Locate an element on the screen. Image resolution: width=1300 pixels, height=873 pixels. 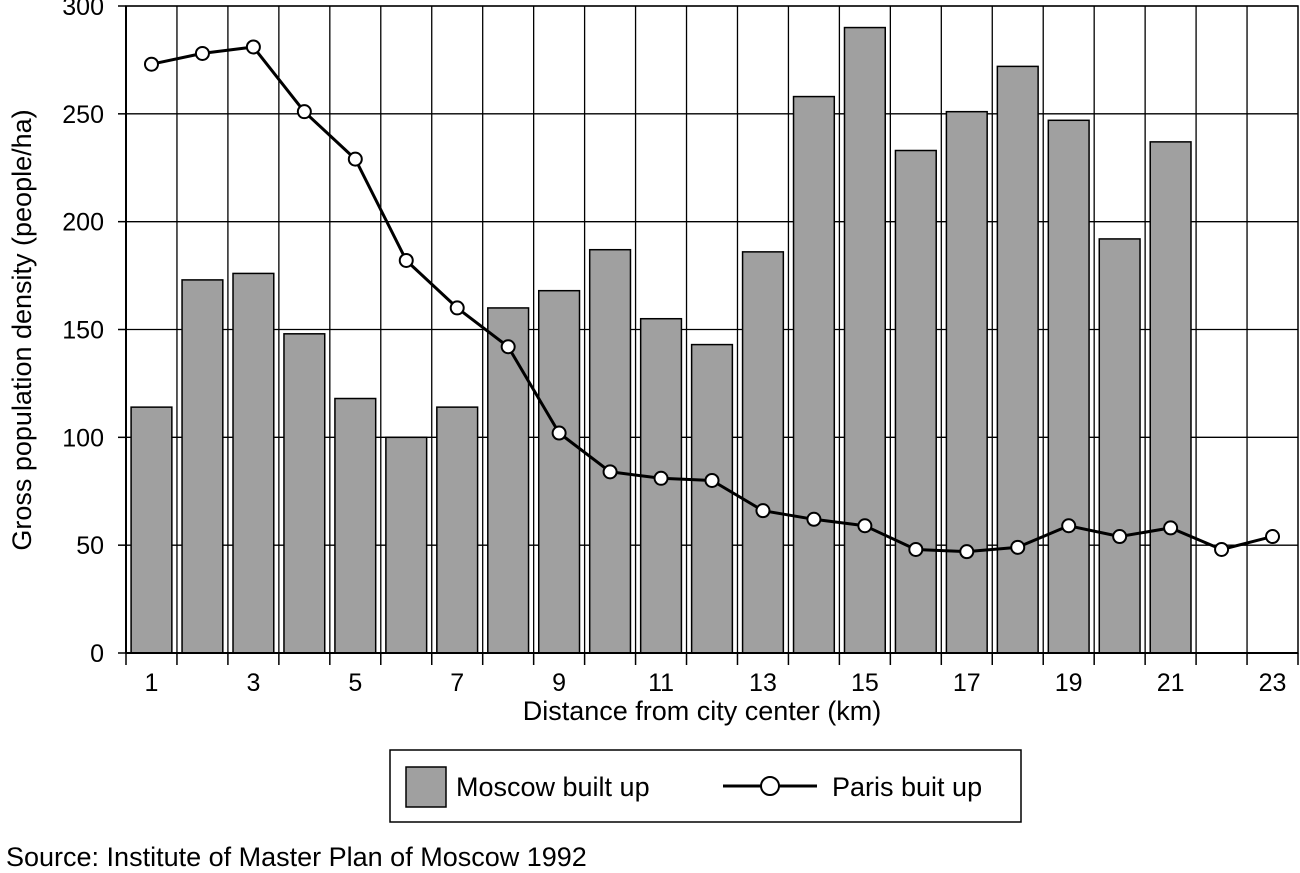
x-tick-label: 1 is located at coordinates (152, 683).